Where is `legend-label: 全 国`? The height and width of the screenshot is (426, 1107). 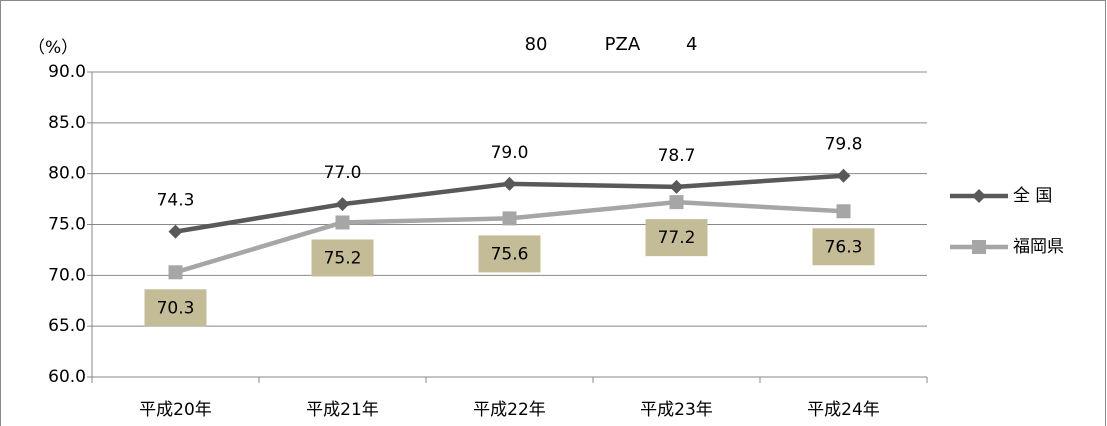
legend-label: 全 国 is located at coordinates (1032, 196).